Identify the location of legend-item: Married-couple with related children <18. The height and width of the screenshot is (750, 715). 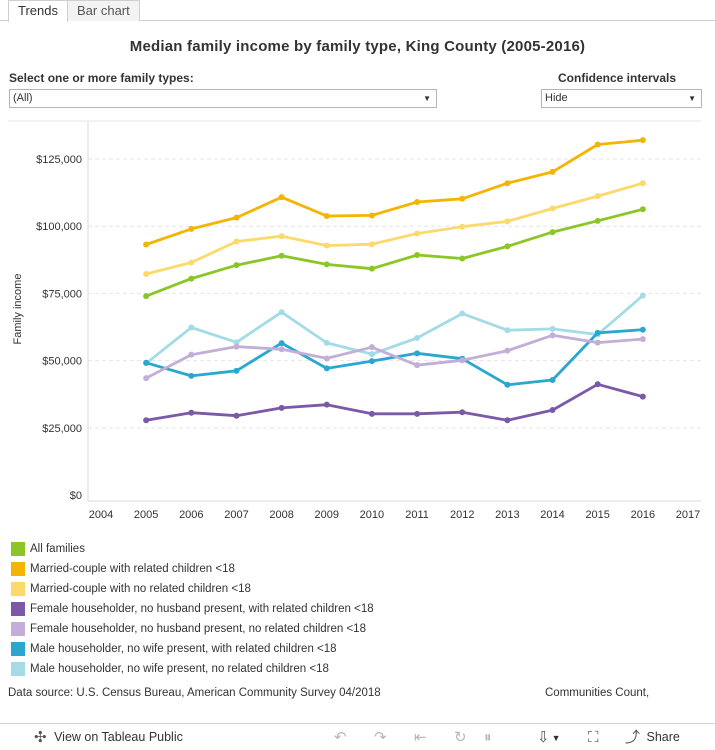
(192, 569).